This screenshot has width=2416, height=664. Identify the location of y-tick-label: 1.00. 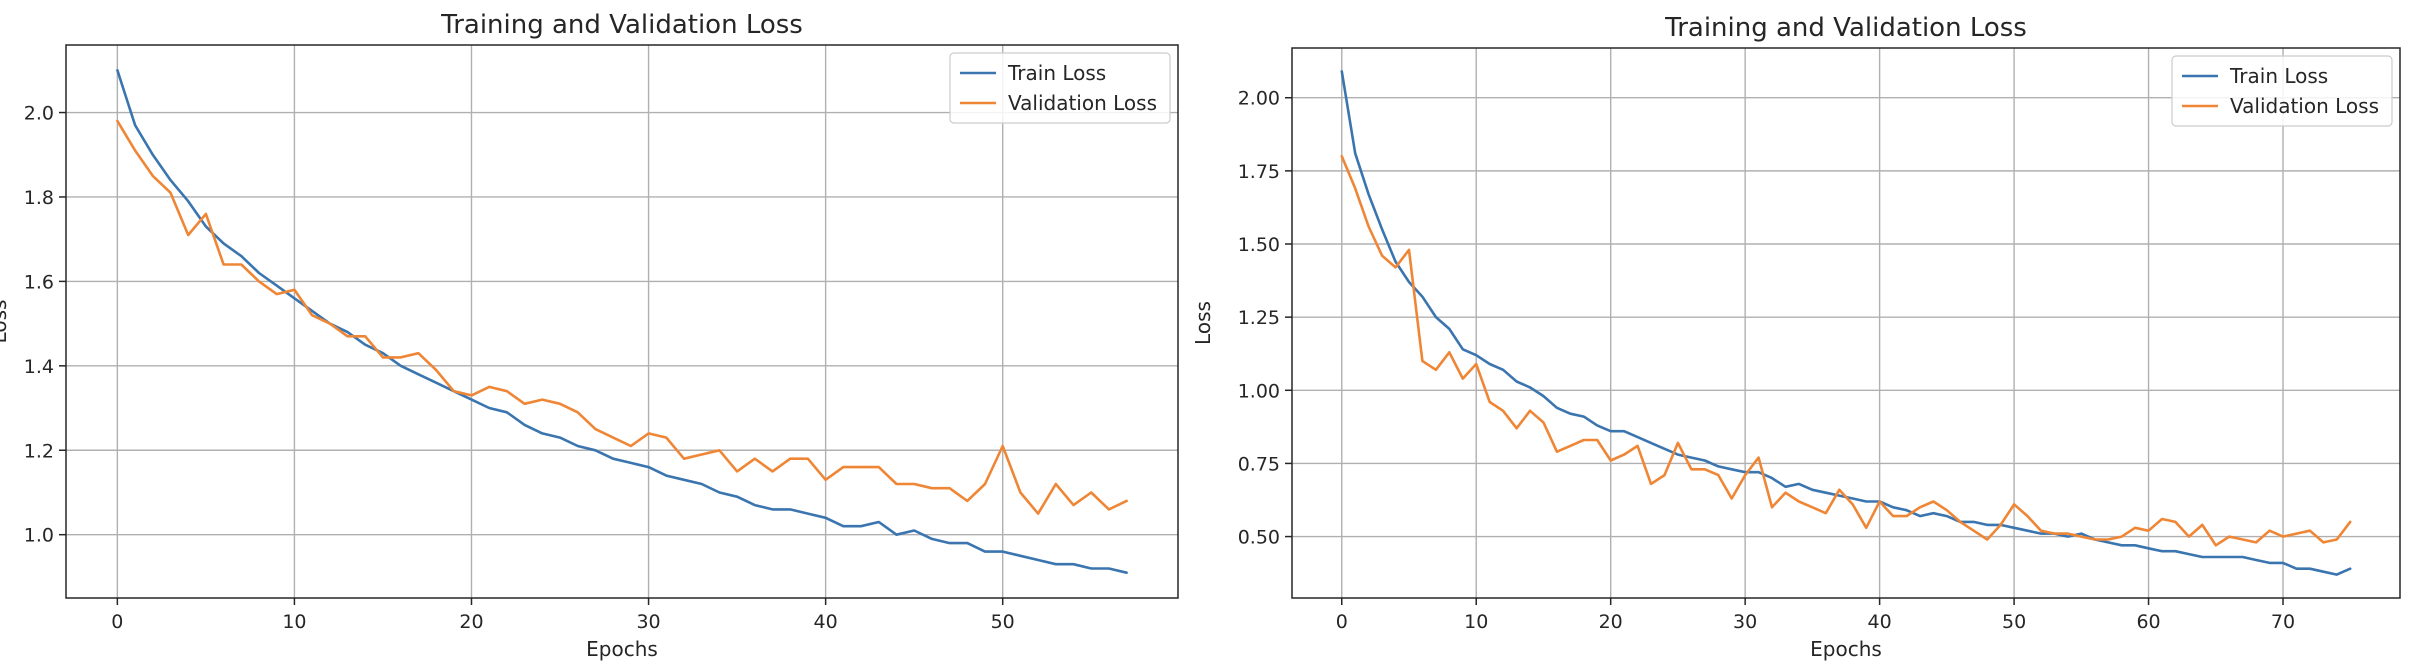
(1259, 391).